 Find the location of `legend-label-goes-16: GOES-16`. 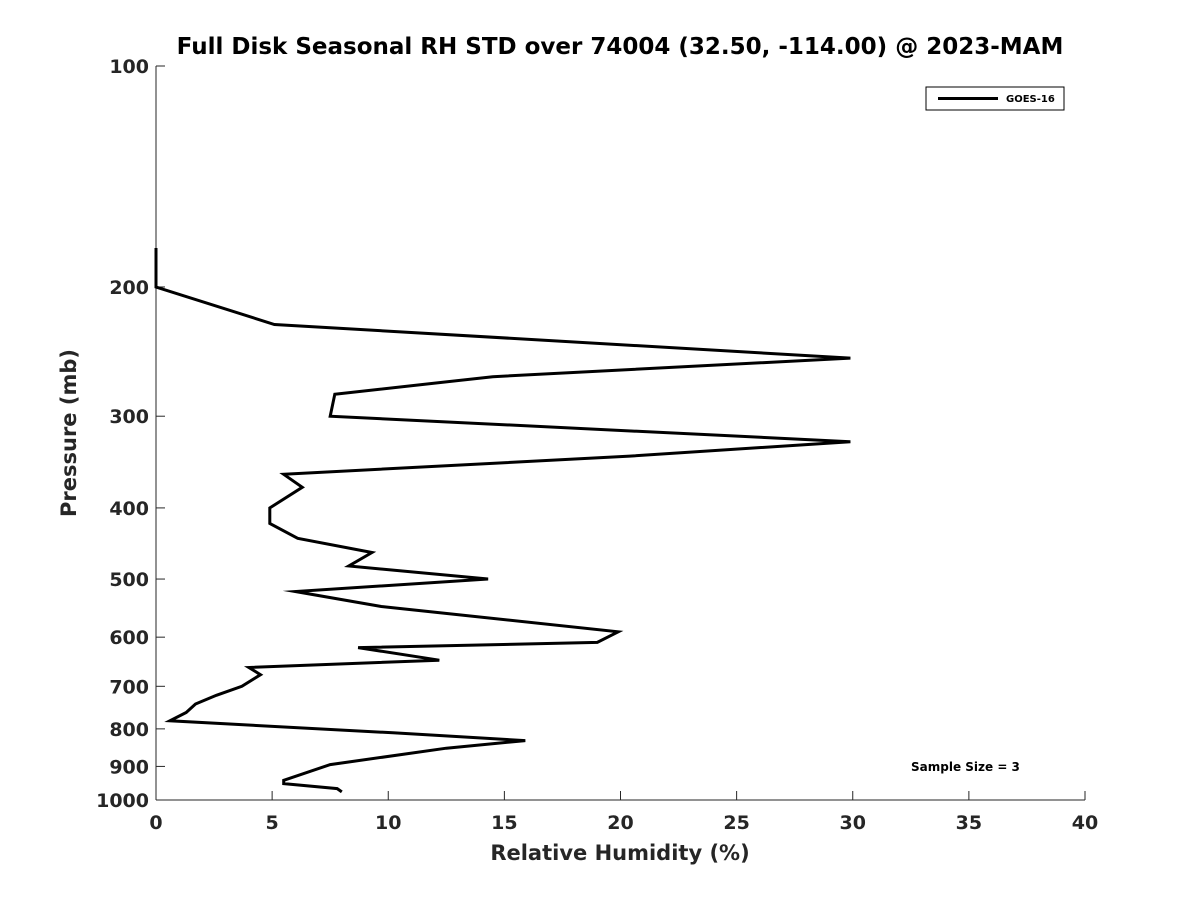

legend-label-goes-16: GOES-16 is located at coordinates (1030, 99).